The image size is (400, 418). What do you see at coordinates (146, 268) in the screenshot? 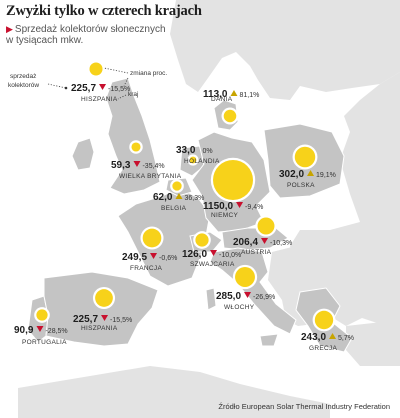
I see `country-name-francja: FRANCJA` at bounding box center [146, 268].